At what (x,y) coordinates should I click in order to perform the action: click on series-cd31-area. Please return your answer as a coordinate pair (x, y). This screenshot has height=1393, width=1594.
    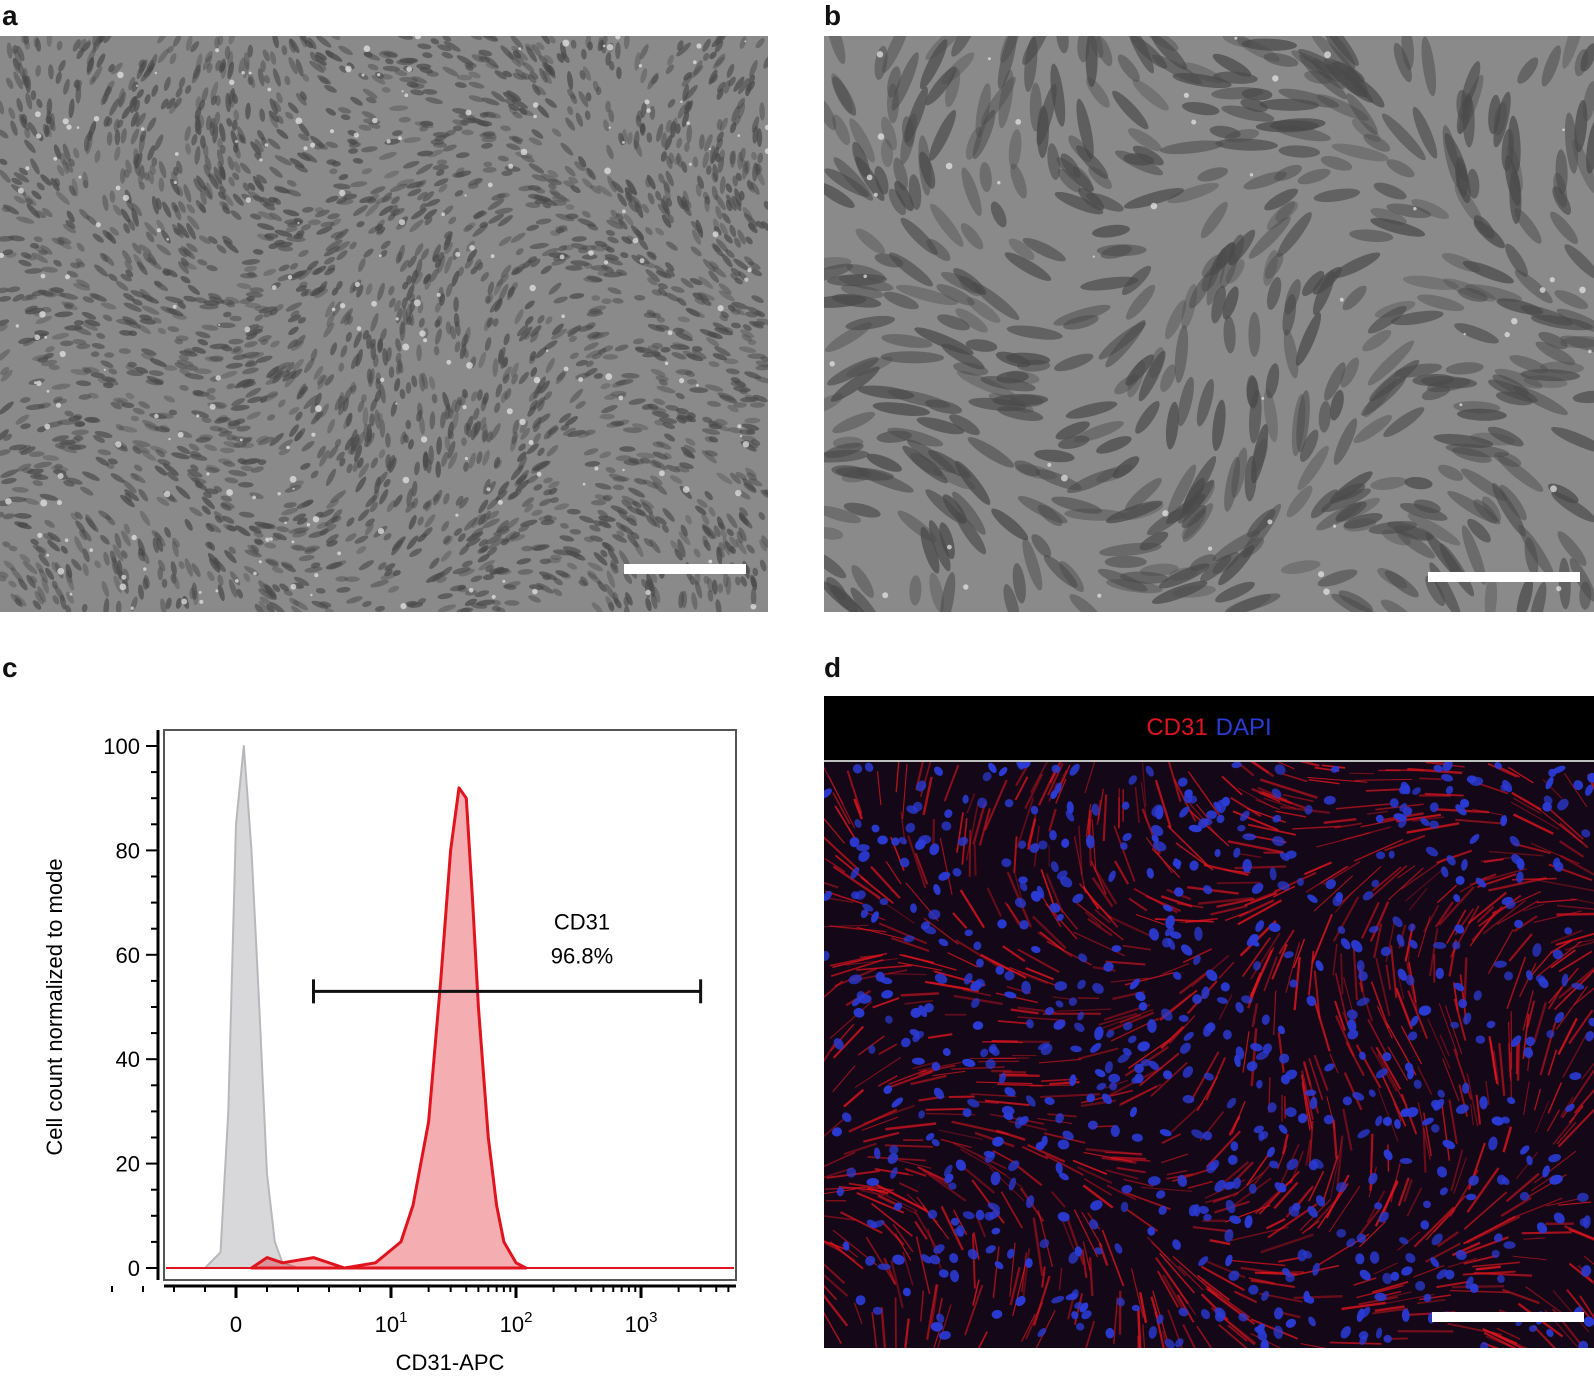
    Looking at the image, I should click on (389, 1028).